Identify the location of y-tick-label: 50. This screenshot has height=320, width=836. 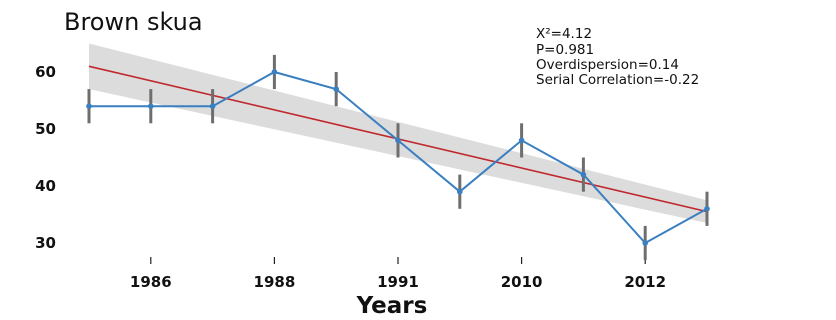
(45, 129).